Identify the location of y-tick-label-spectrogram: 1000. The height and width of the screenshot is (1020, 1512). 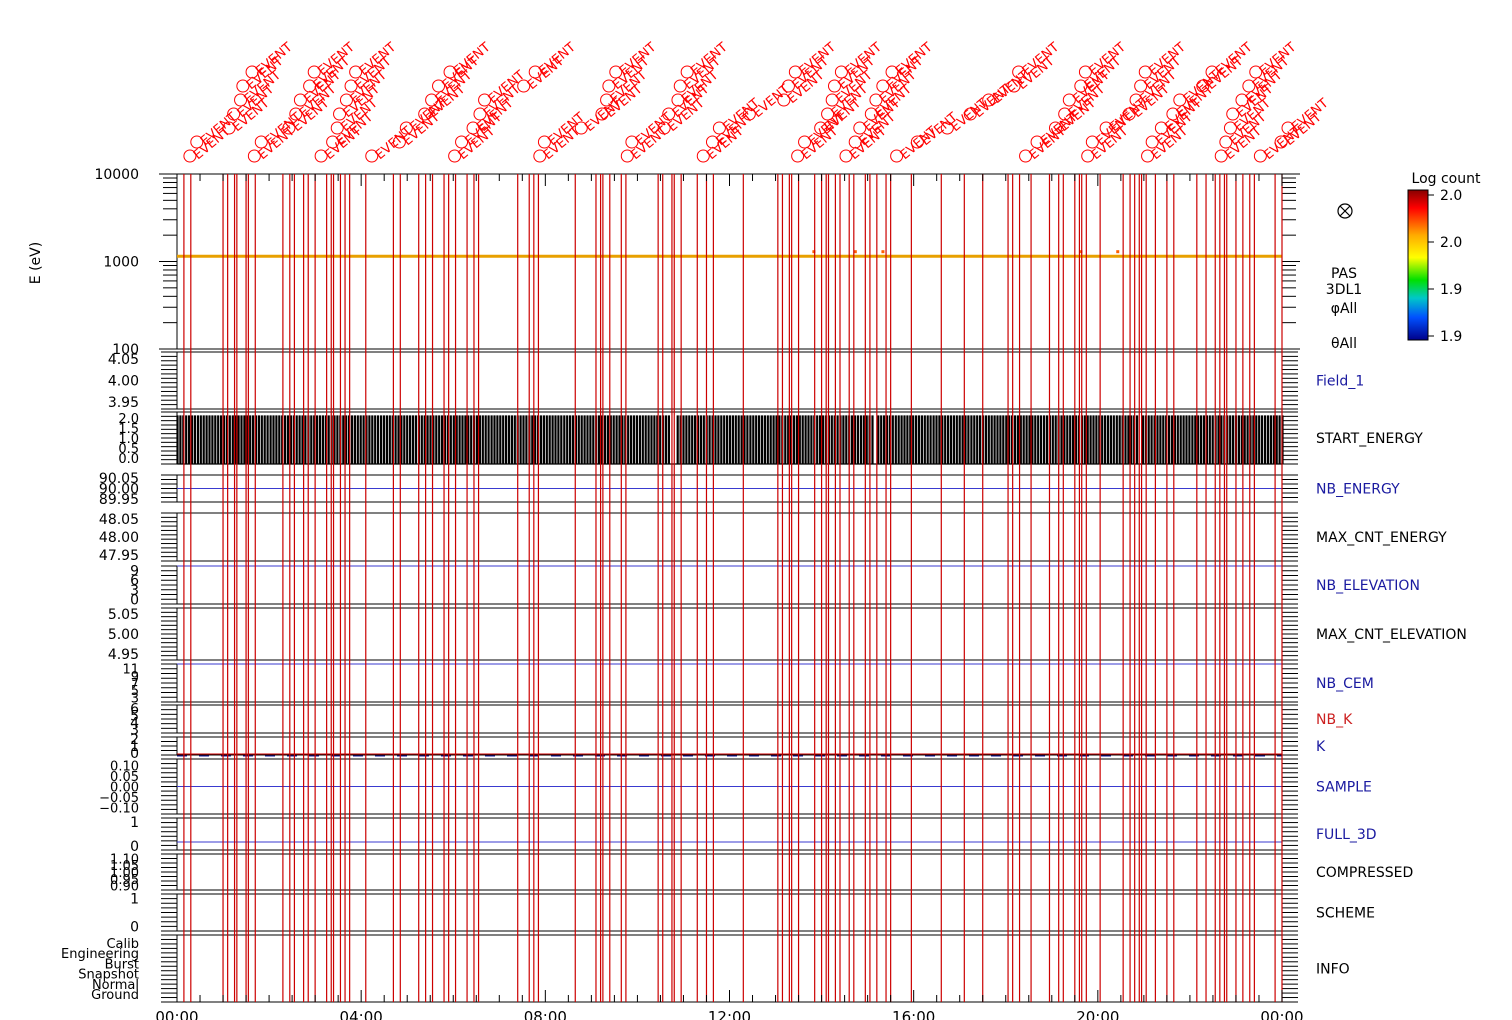
(121, 263).